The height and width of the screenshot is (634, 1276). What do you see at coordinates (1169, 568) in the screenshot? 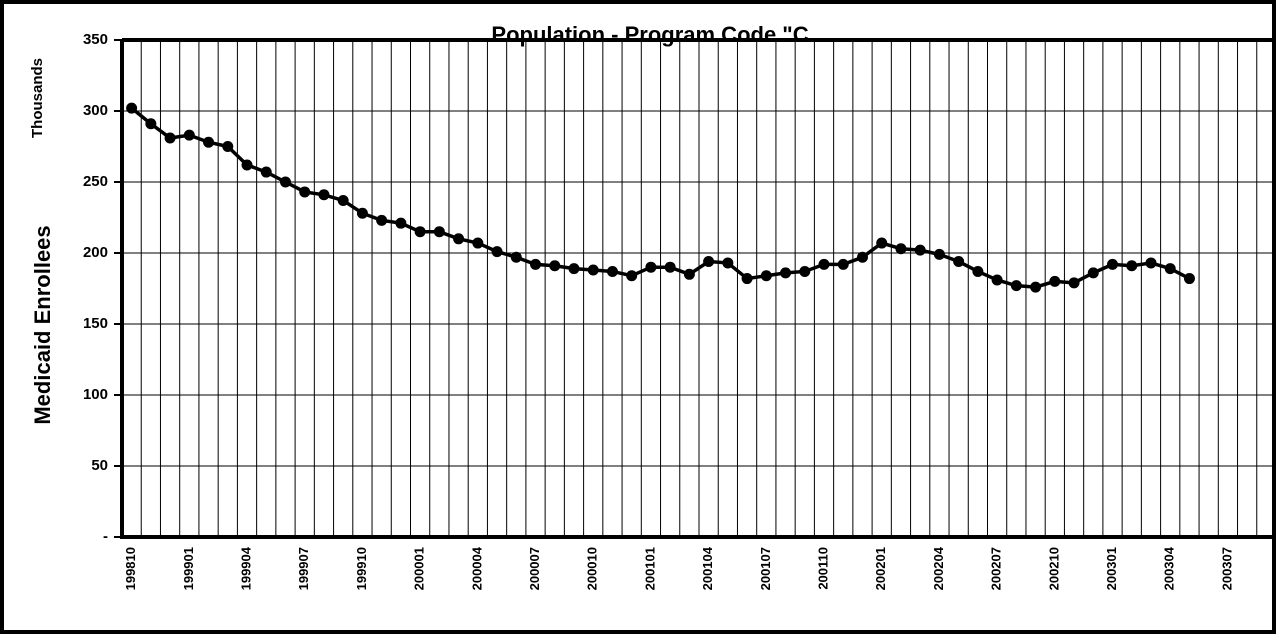
I see `x-tick-label: 200304` at bounding box center [1169, 568].